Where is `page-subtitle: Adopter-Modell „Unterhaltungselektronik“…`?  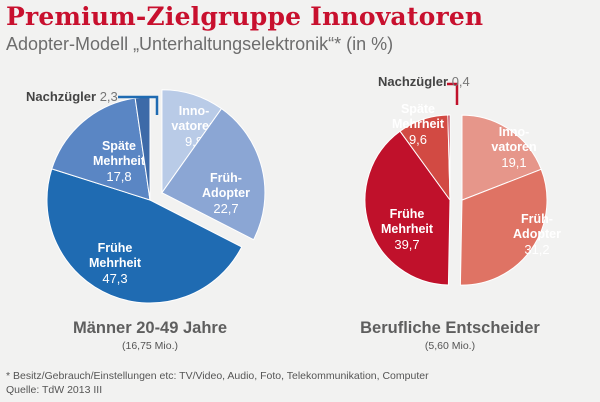 page-subtitle: Adopter-Modell „Unterhaltungselektronik“… is located at coordinates (200, 44).